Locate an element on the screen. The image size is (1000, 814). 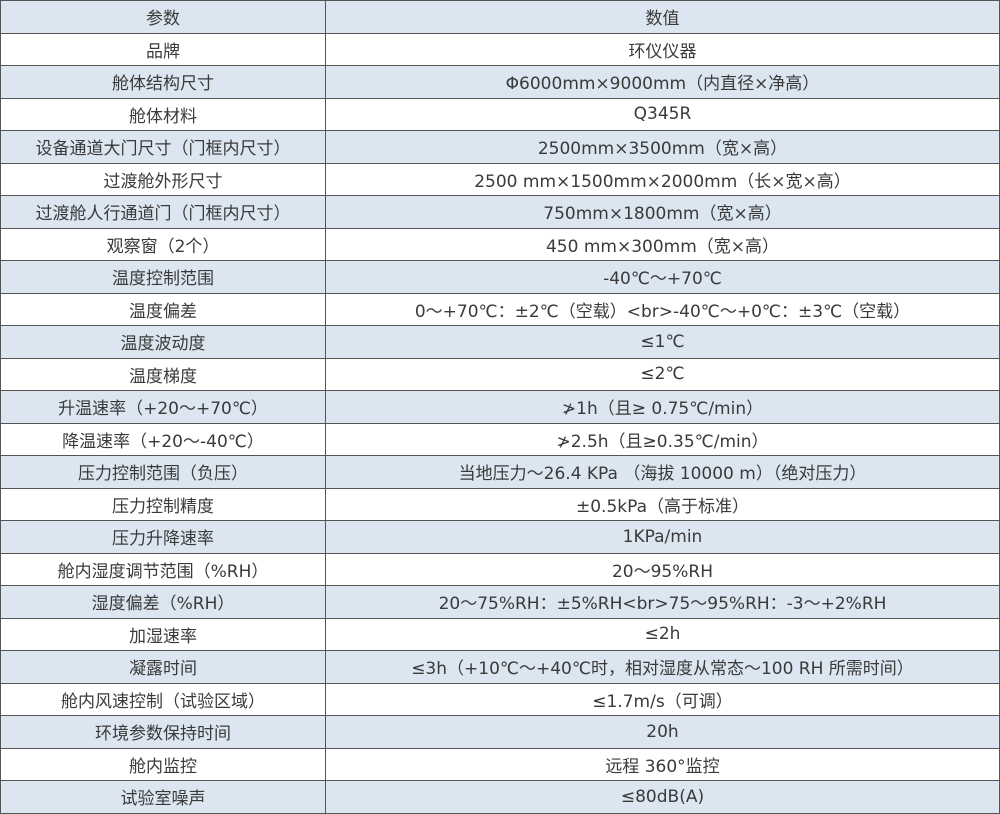
table-row: 温度梯度 ≤2℃ is located at coordinates (500, 374).